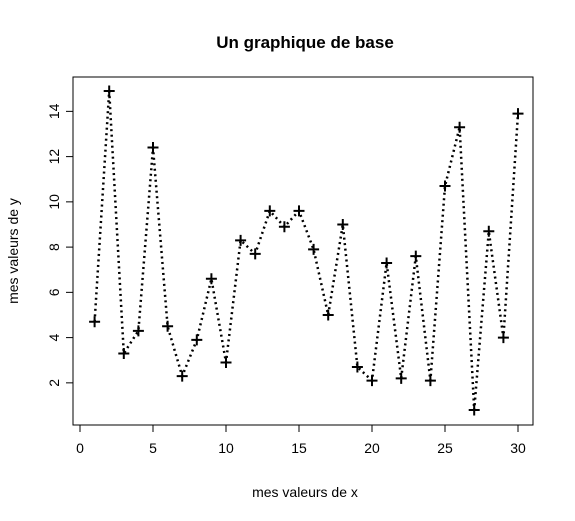  Describe the element at coordinates (305, 492) in the screenshot. I see `x-axis-label: mes valeurs de x` at that location.